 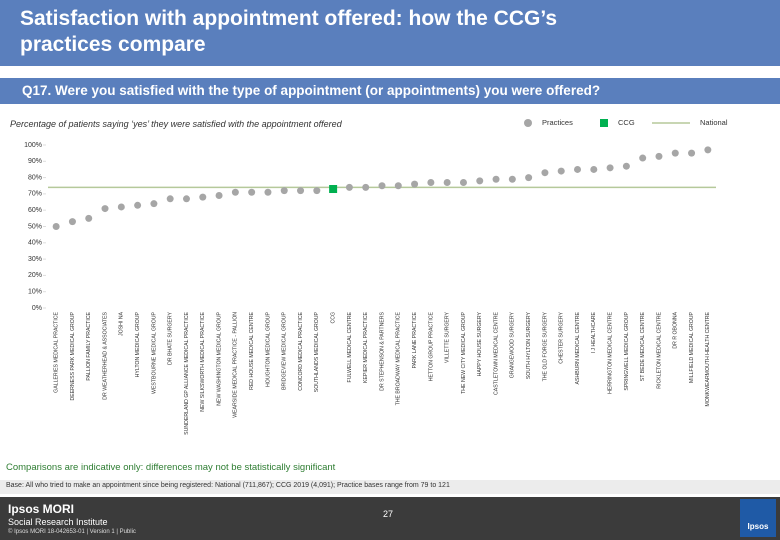 What do you see at coordinates (415, 339) in the screenshot?
I see `x-tick-label: PARK LANE PRACTICE` at bounding box center [415, 339].